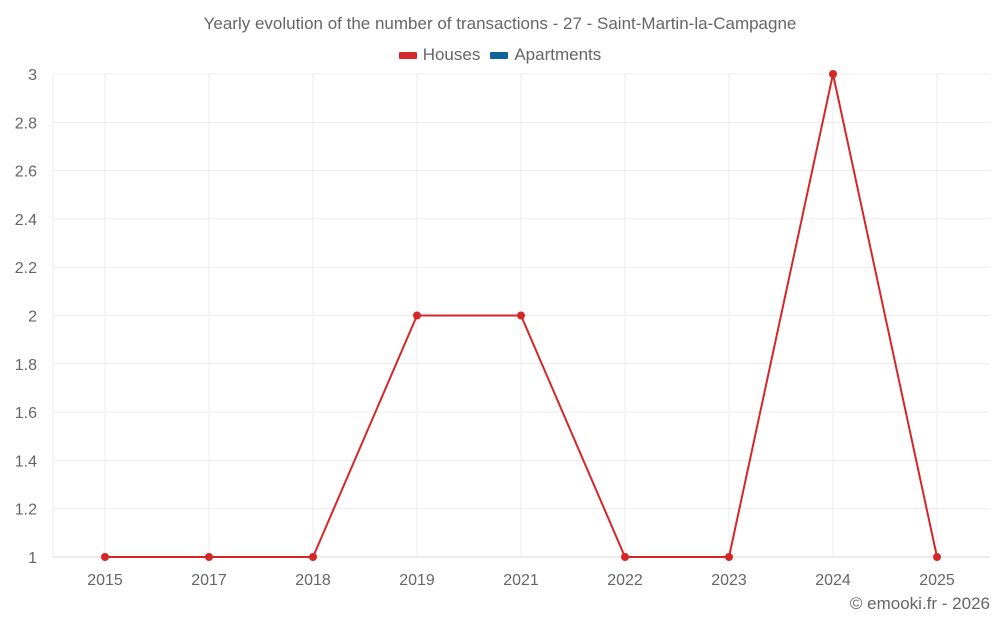 This screenshot has width=1000, height=625. I want to click on x-tick-label: 2025, so click(937, 580).